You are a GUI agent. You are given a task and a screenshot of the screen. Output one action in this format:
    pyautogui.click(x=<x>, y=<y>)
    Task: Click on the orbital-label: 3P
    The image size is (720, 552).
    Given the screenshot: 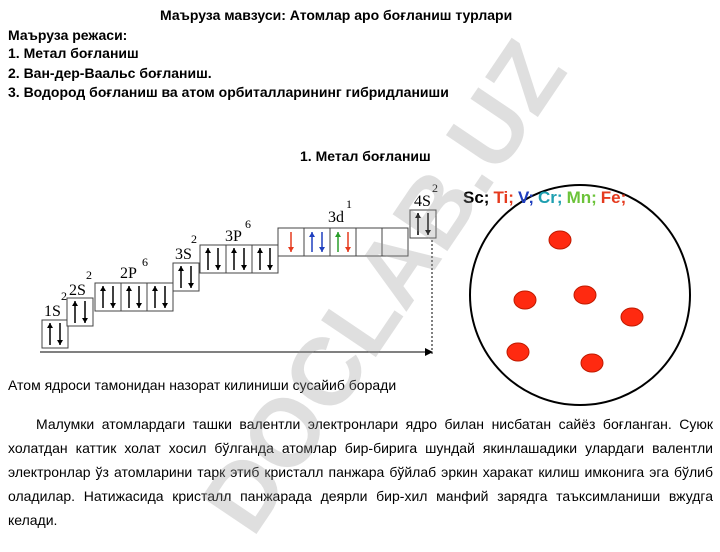 What is the action you would take?
    pyautogui.click(x=233, y=236)
    